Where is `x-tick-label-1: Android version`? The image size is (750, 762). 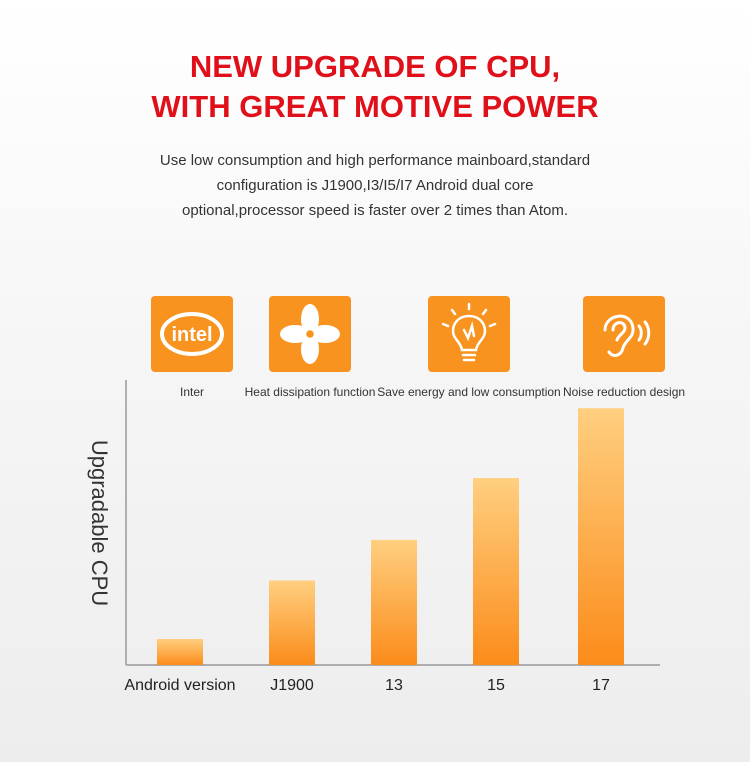 x-tick-label-1: Android version is located at coordinates (179, 685).